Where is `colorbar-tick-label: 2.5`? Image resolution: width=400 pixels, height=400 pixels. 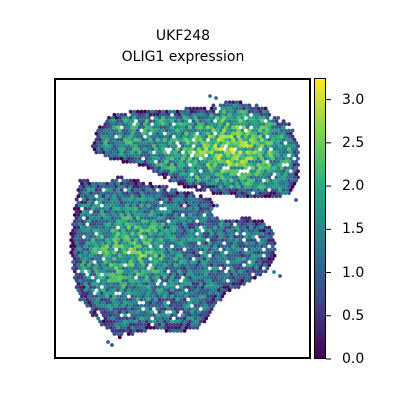 colorbar-tick-label: 2.5 is located at coordinates (353, 142).